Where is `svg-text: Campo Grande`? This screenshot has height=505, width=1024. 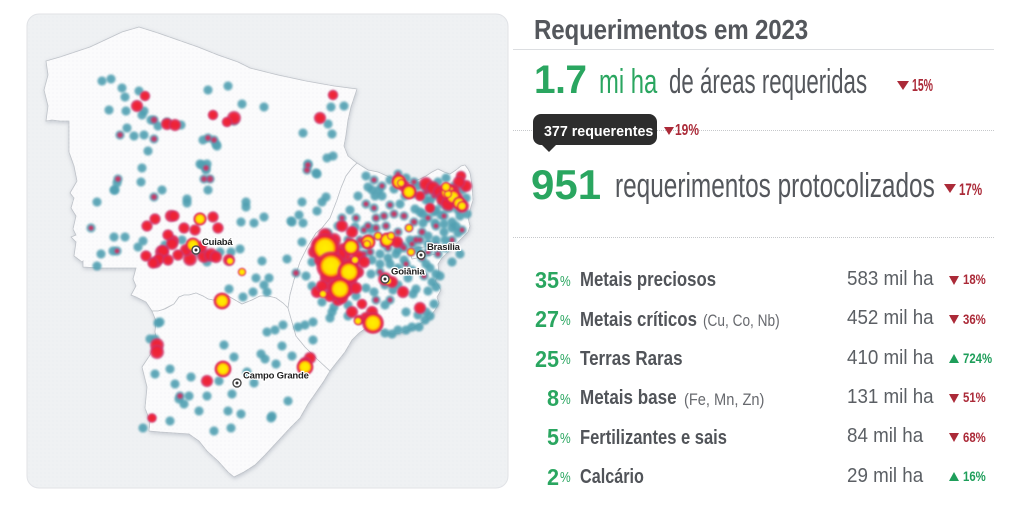
svg-text: Campo Grande is located at coordinates (276, 376).